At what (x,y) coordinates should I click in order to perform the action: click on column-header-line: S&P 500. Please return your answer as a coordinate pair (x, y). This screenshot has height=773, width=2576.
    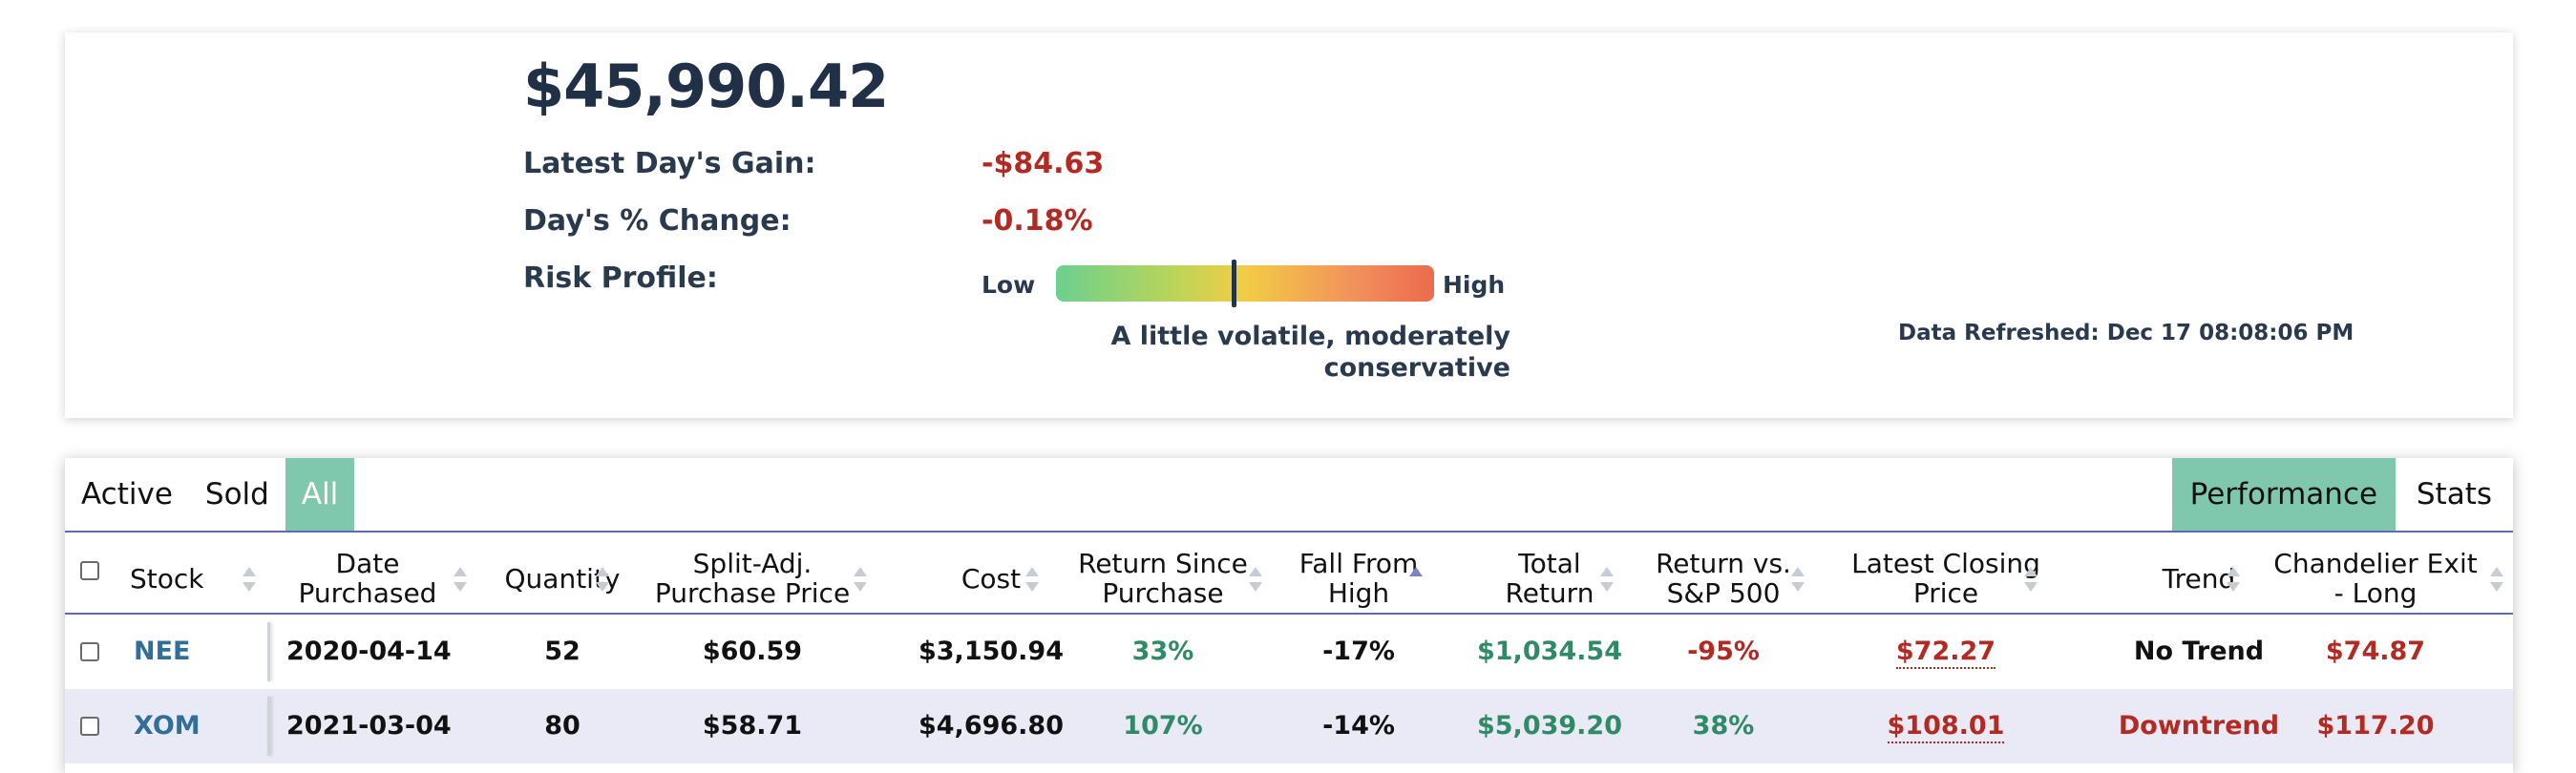
    Looking at the image, I should click on (1723, 593).